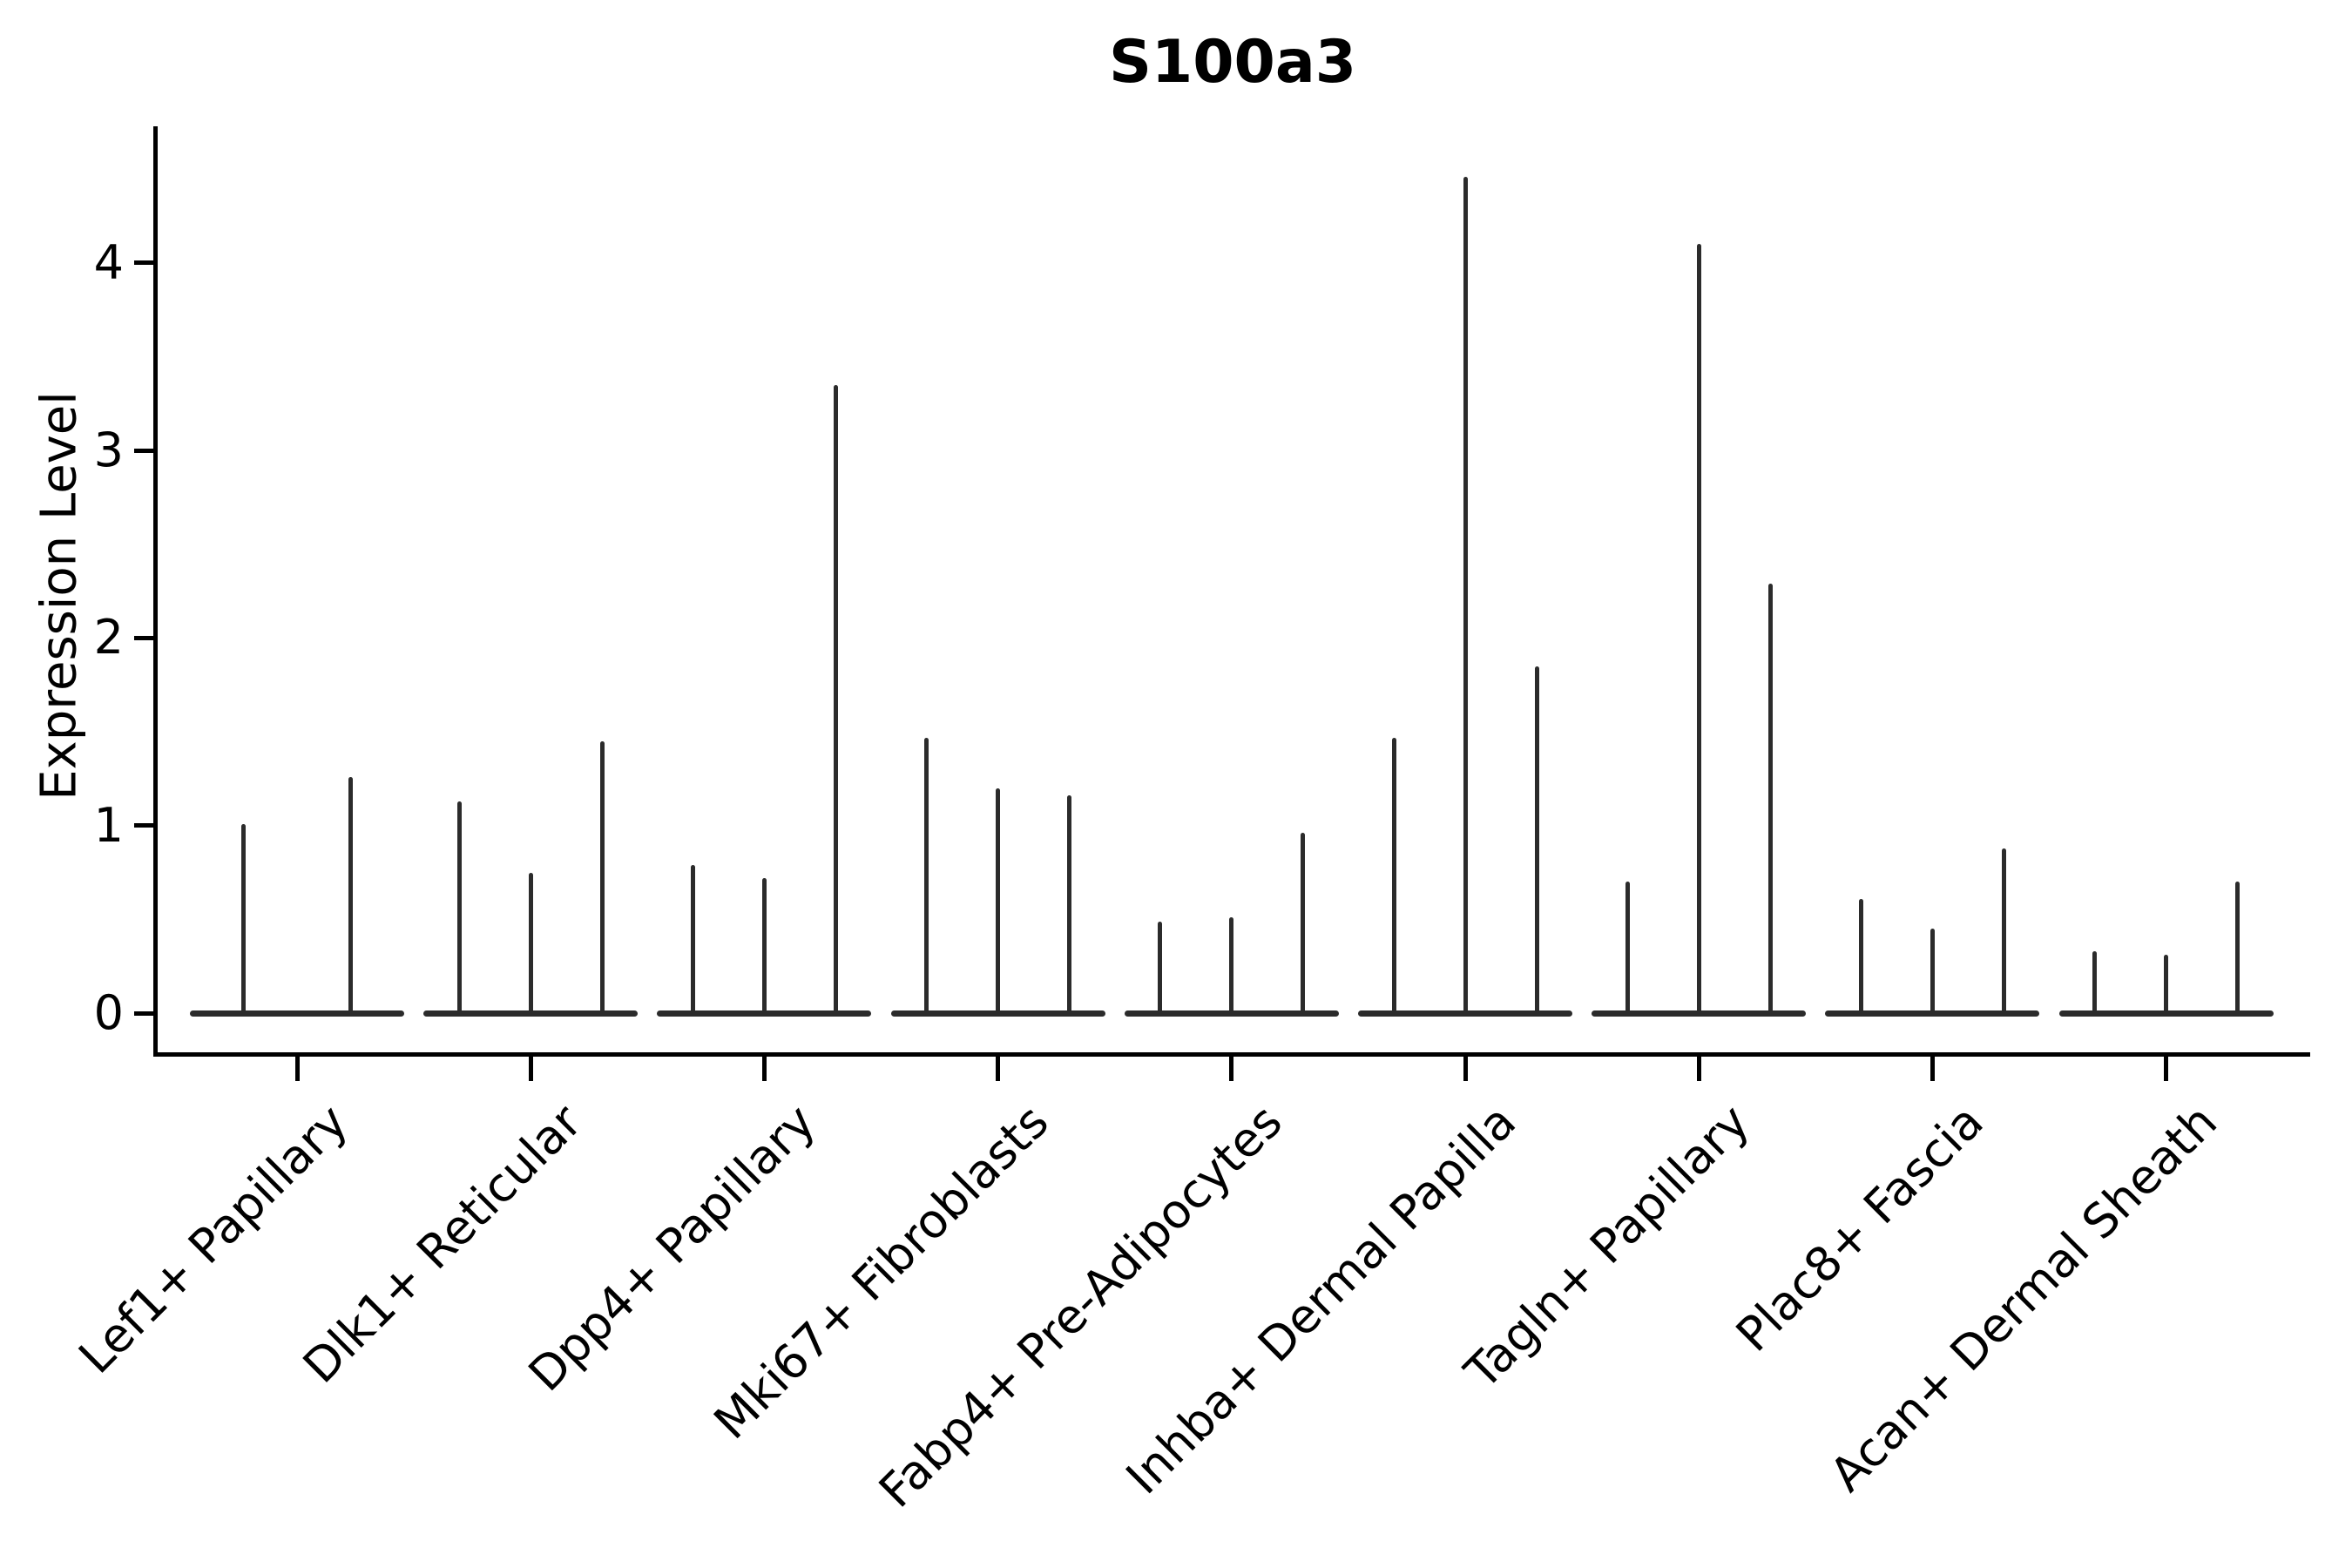 This screenshot has width=2352, height=1568. What do you see at coordinates (109, 638) in the screenshot?
I see `y-tick-label: 2` at bounding box center [109, 638].